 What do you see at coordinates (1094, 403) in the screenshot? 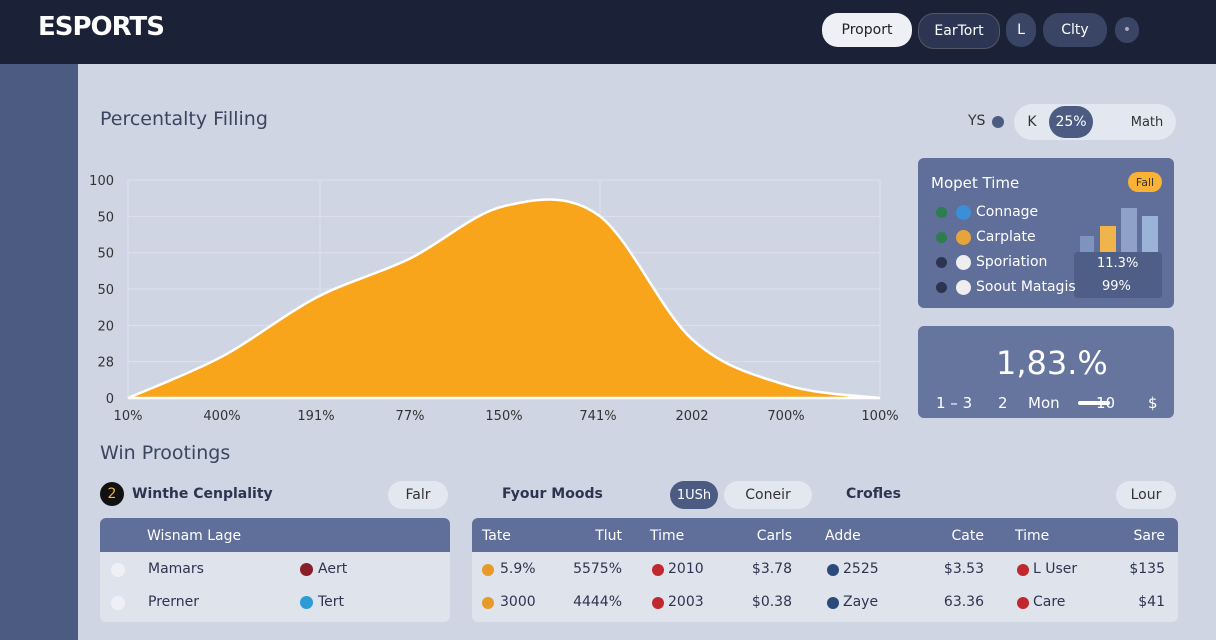
I see `stat-track` at bounding box center [1094, 403].